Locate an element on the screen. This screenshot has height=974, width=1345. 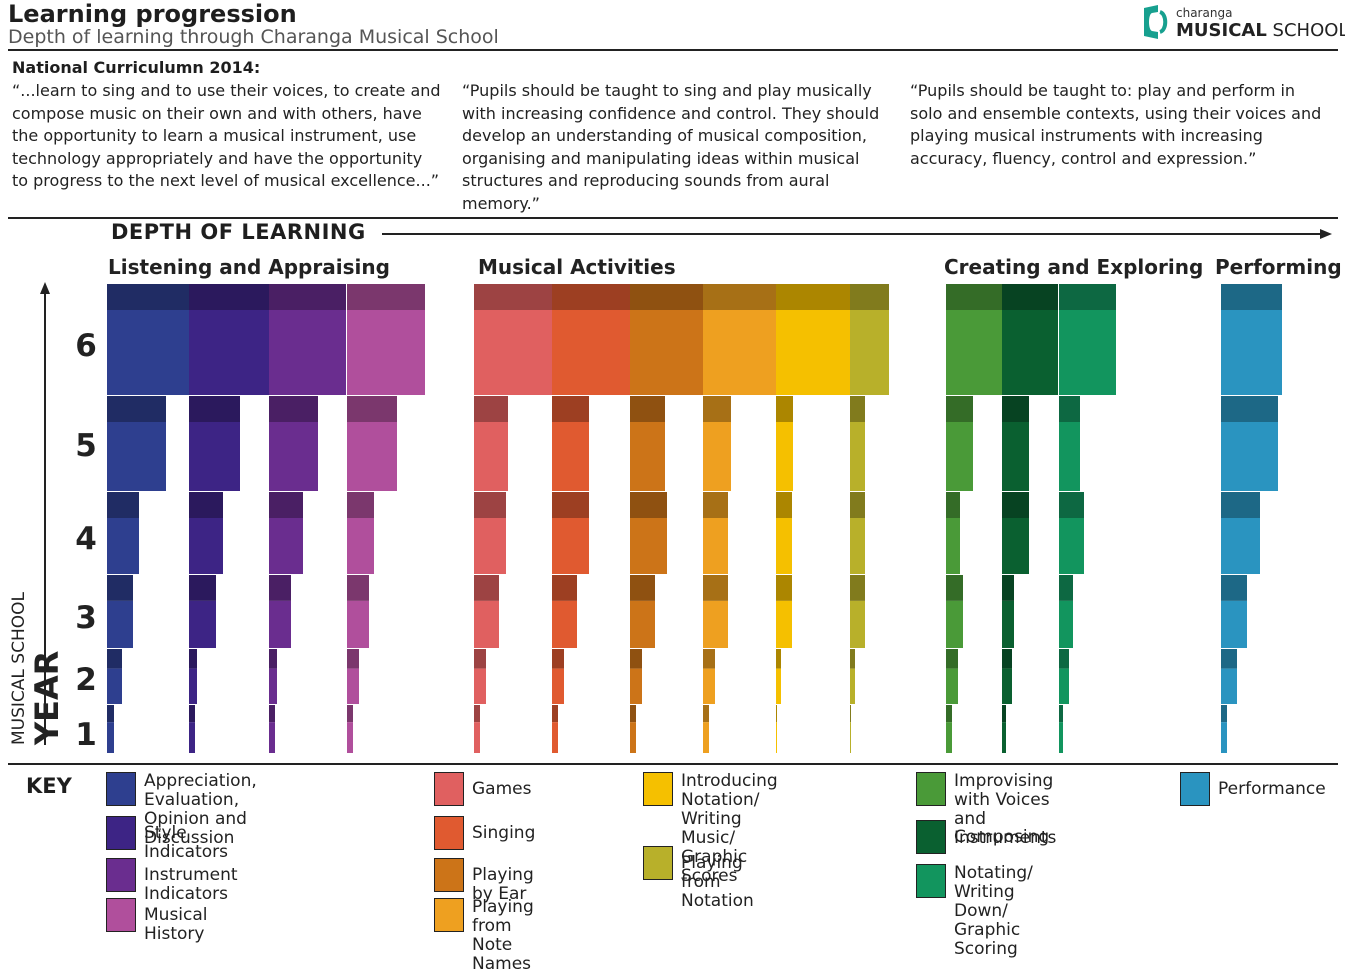
year-axis-head is located at coordinates (45, 288).